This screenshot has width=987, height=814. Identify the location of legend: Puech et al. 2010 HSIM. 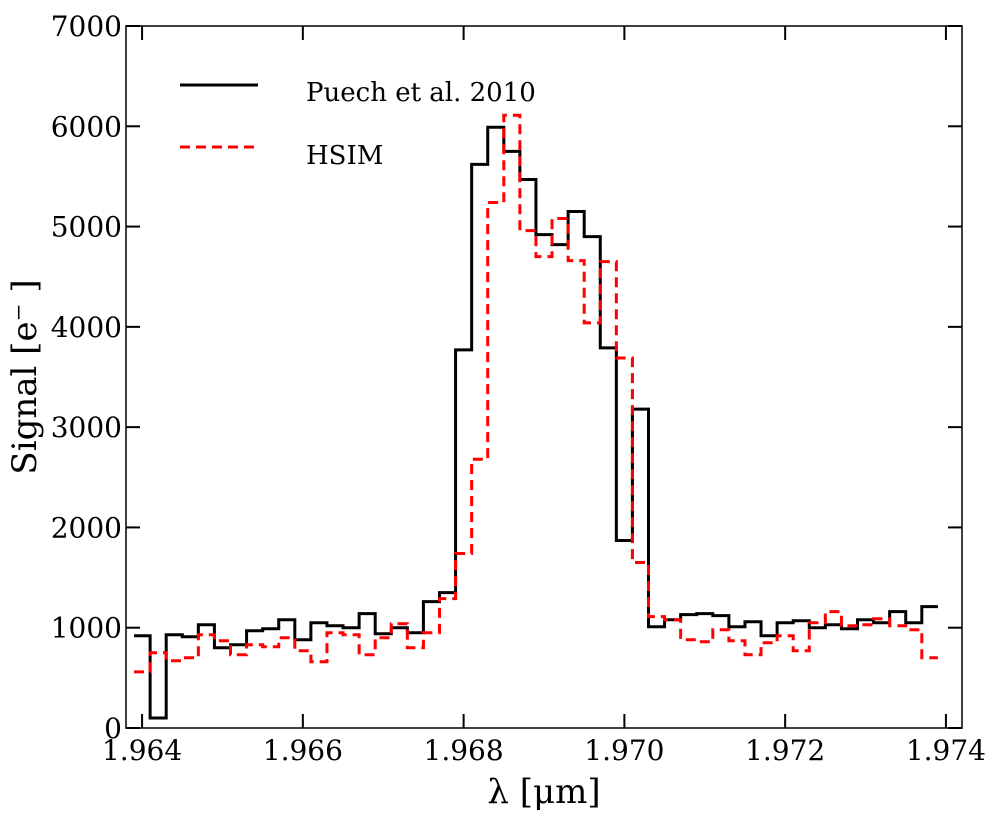
(358, 124).